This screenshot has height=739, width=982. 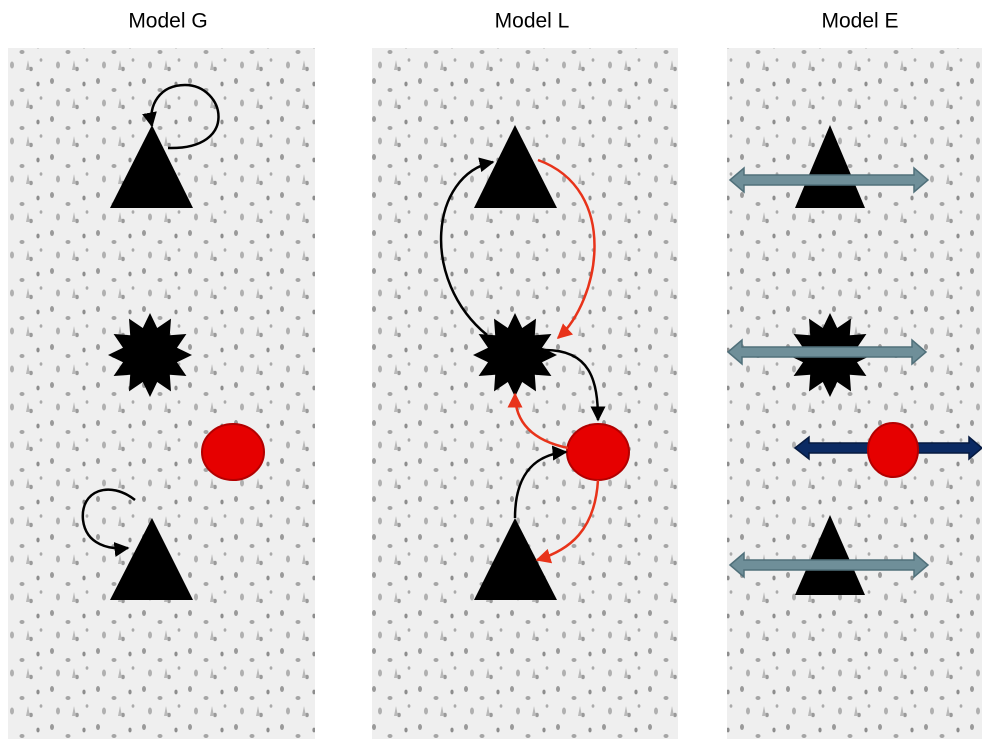 I want to click on panel-title: Model G, so click(x=167, y=21).